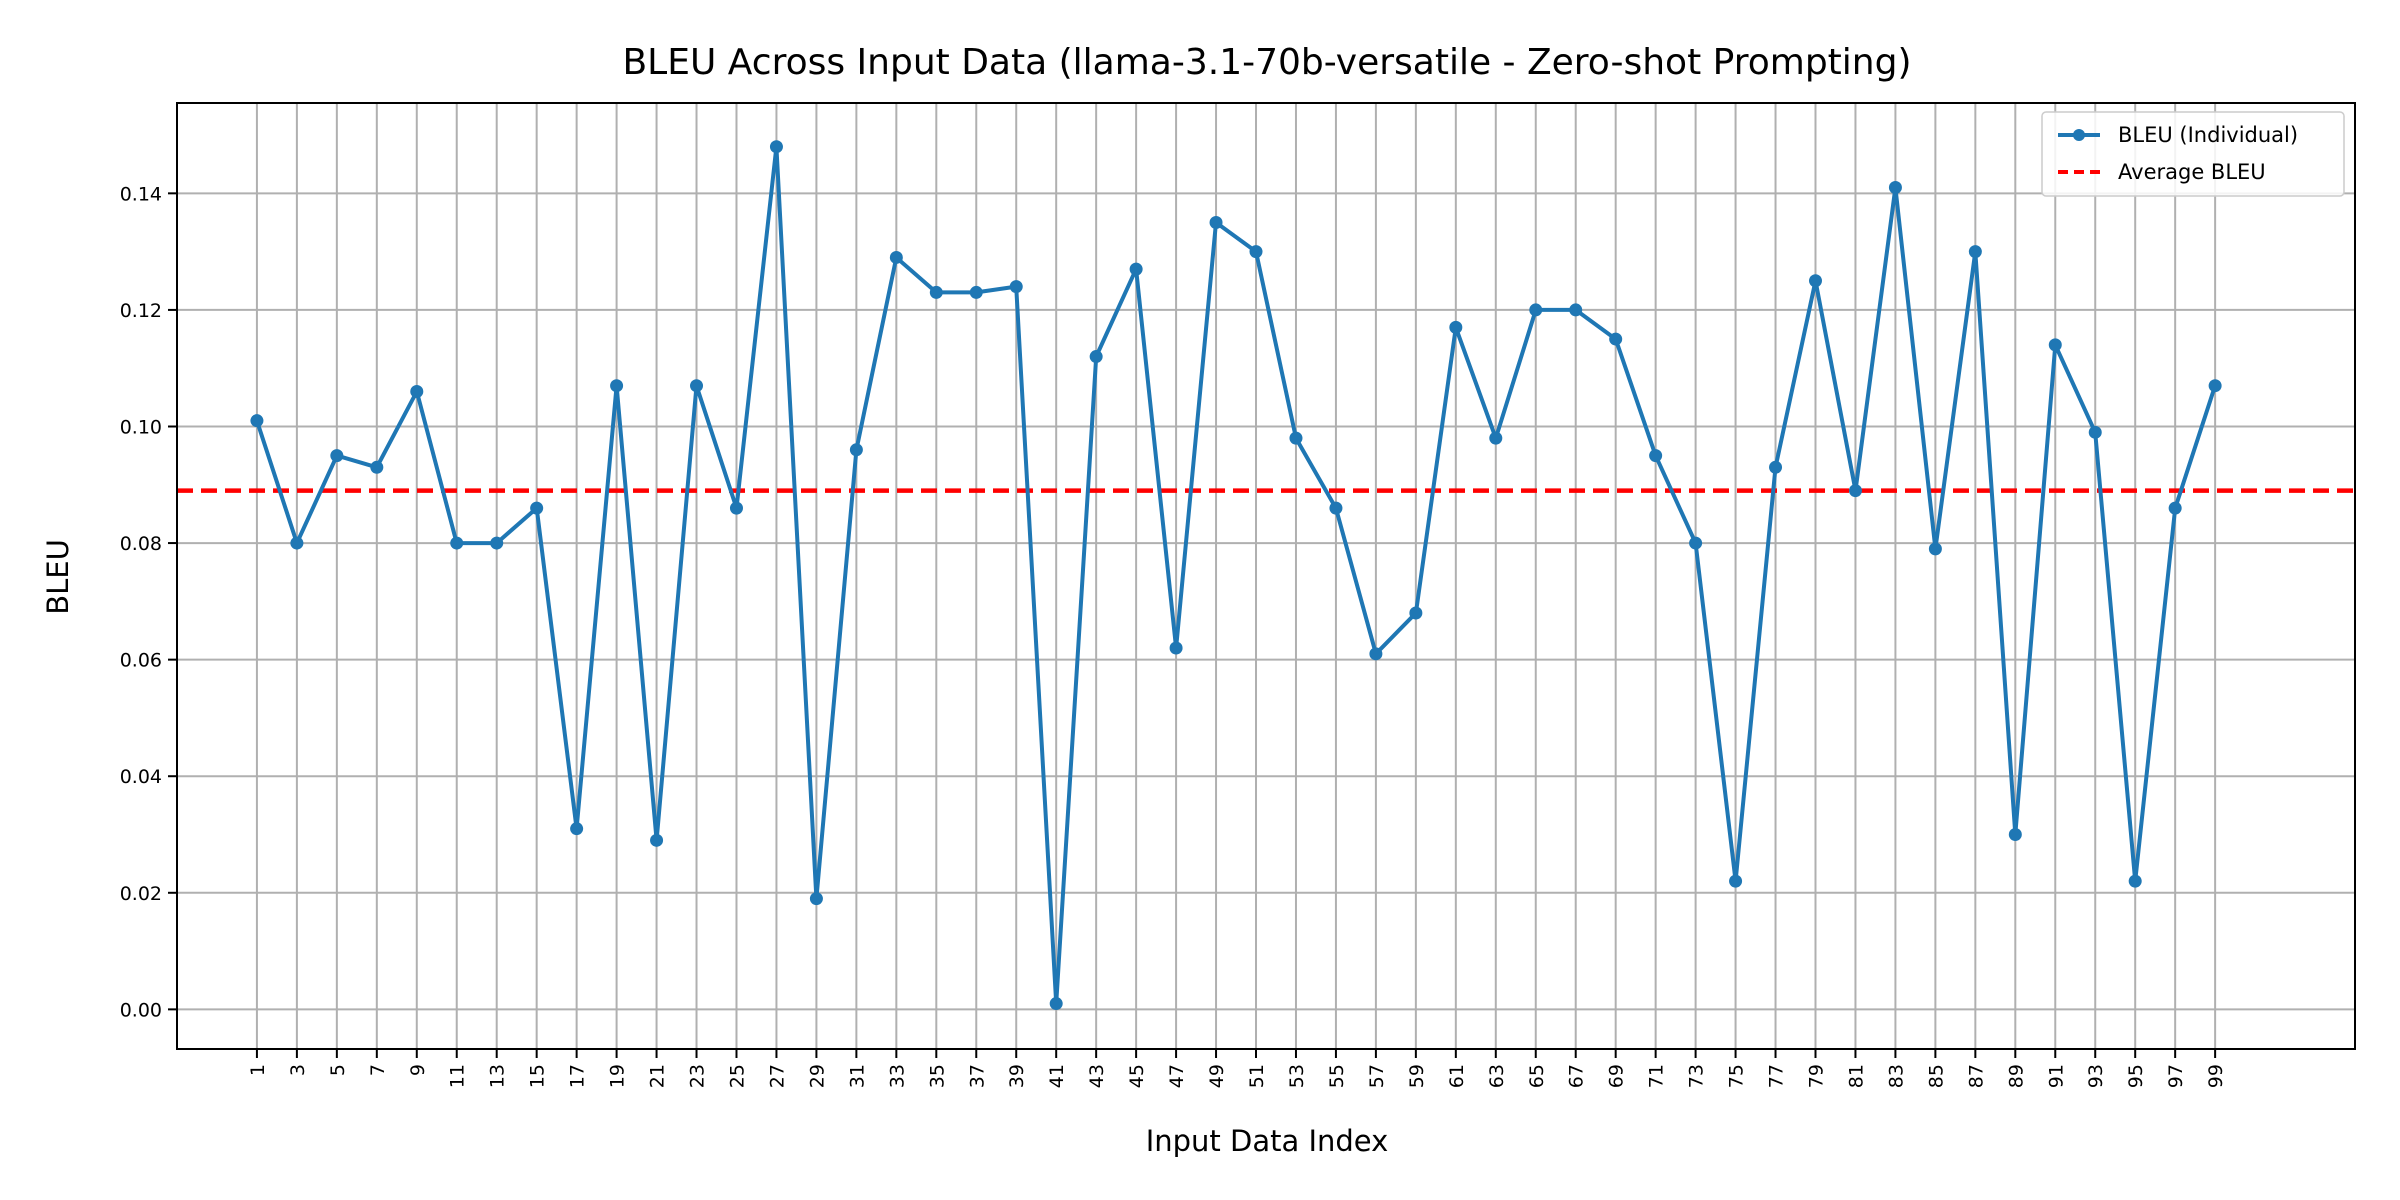 The image size is (2400, 1200). Describe the element at coordinates (937, 1076) in the screenshot. I see `x-tick-label: 35` at that location.